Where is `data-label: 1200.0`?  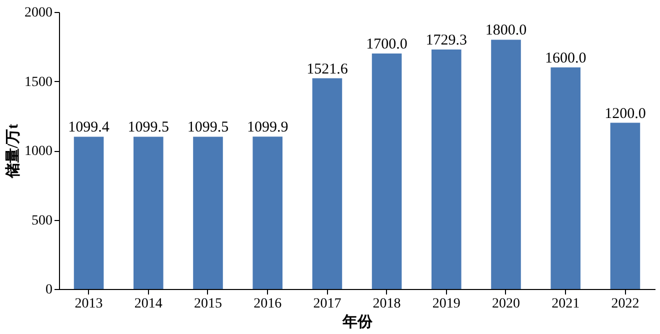
data-label: 1200.0 is located at coordinates (625, 114).